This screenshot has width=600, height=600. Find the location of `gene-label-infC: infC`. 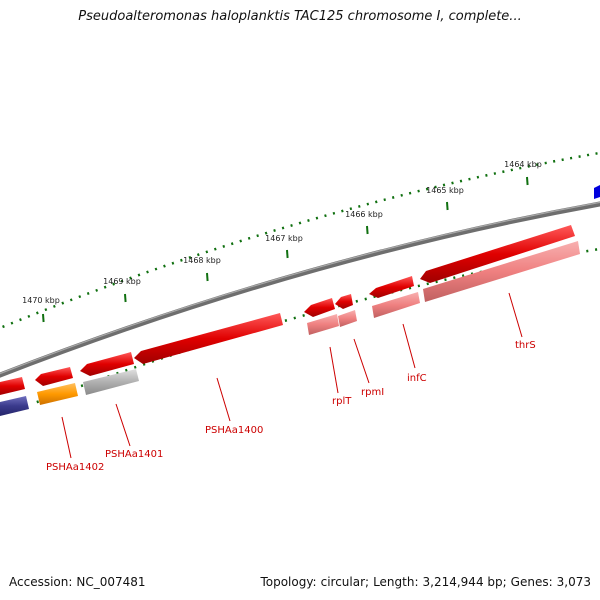

gene-label-infC: infC is located at coordinates (417, 378).